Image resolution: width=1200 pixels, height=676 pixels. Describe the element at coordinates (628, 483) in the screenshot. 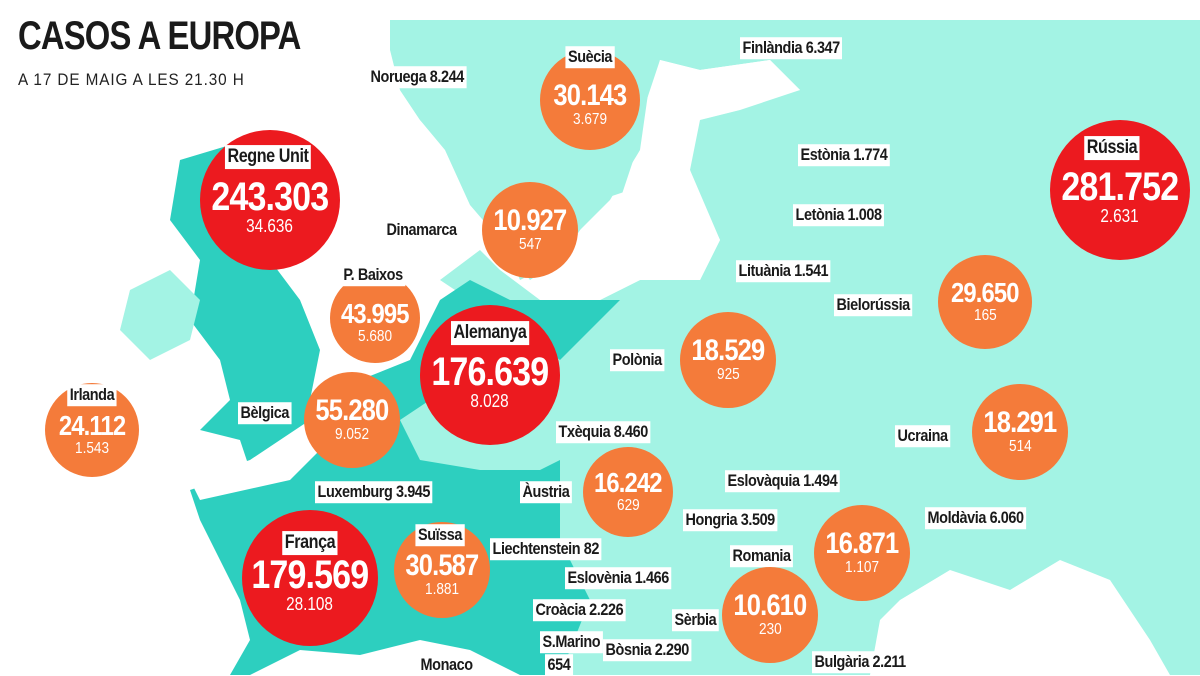

I see `cases-value: 16.242` at that location.